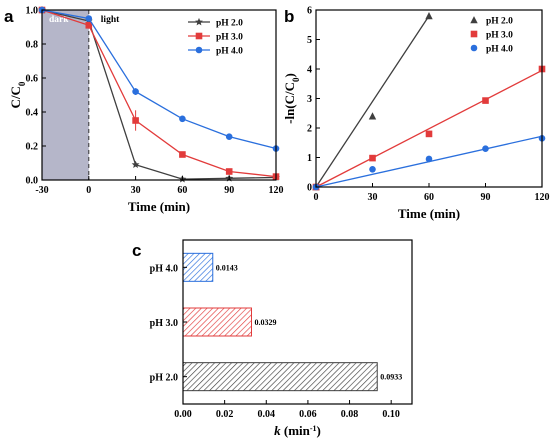  Describe the element at coordinates (429, 197) in the screenshot. I see `x-tick-label-b-60: 60` at that location.